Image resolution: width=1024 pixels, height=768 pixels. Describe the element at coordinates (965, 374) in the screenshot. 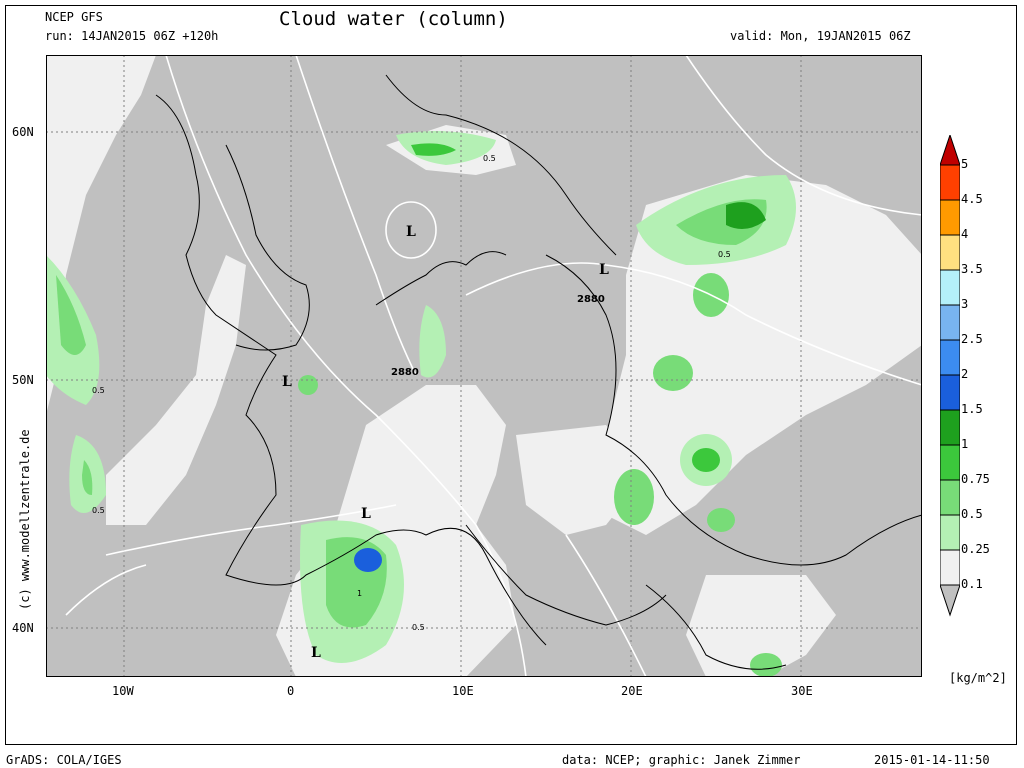

I see `colorbar-level-label: 2` at that location.